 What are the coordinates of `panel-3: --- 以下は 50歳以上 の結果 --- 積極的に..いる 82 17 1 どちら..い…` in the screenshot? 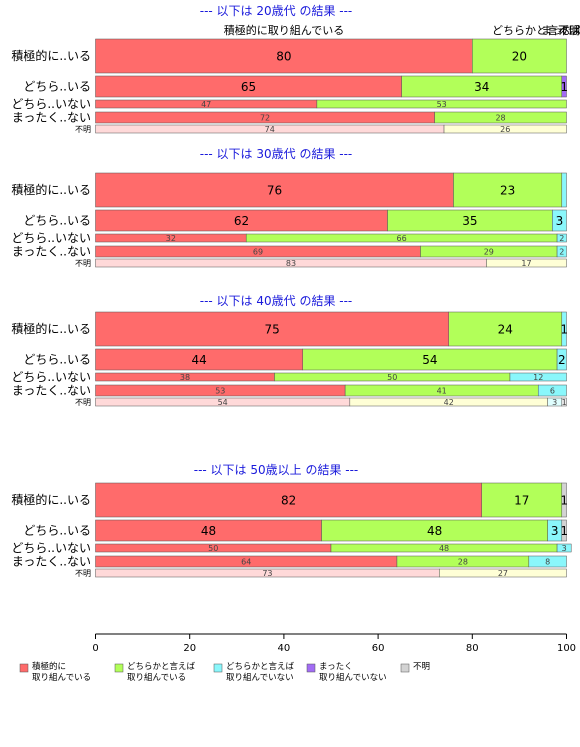 It's located at (291, 520).